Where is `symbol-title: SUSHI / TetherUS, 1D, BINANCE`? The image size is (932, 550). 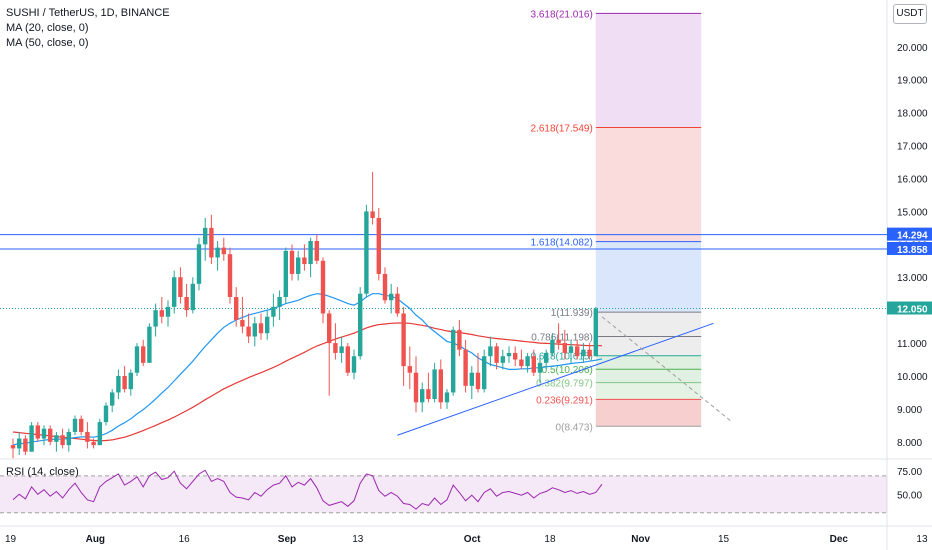 symbol-title: SUSHI / TetherUS, 1D, BINANCE is located at coordinates (88, 13).